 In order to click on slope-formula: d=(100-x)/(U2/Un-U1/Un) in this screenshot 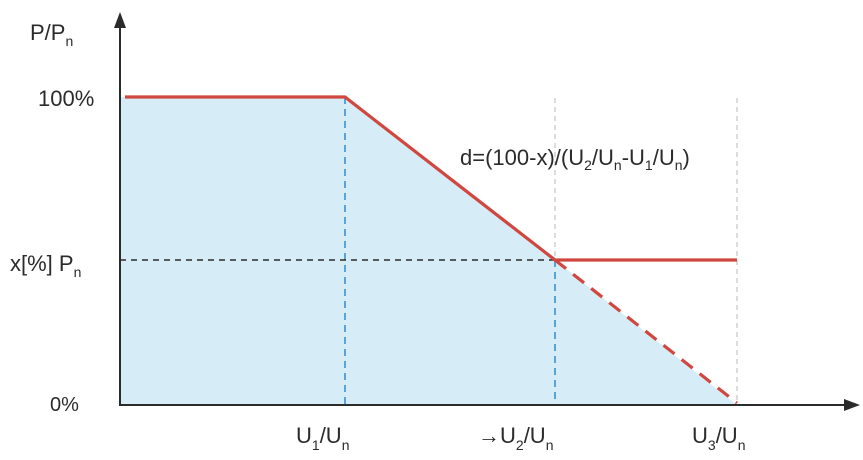, I will do `click(575, 159)`.